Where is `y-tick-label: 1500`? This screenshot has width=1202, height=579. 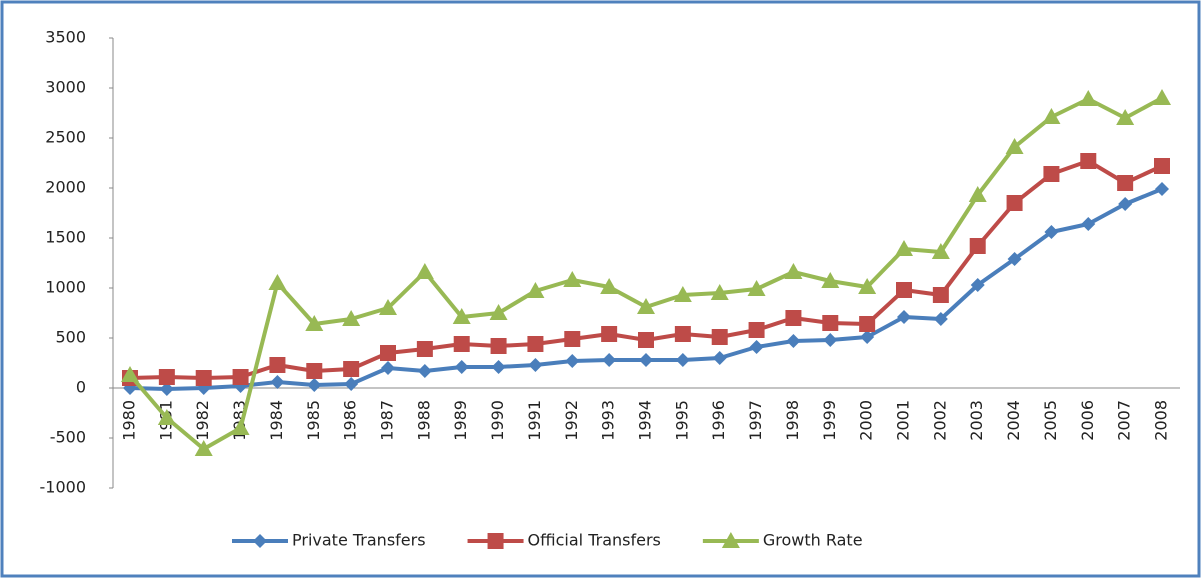
y-tick-label: 1500 is located at coordinates (65, 237).